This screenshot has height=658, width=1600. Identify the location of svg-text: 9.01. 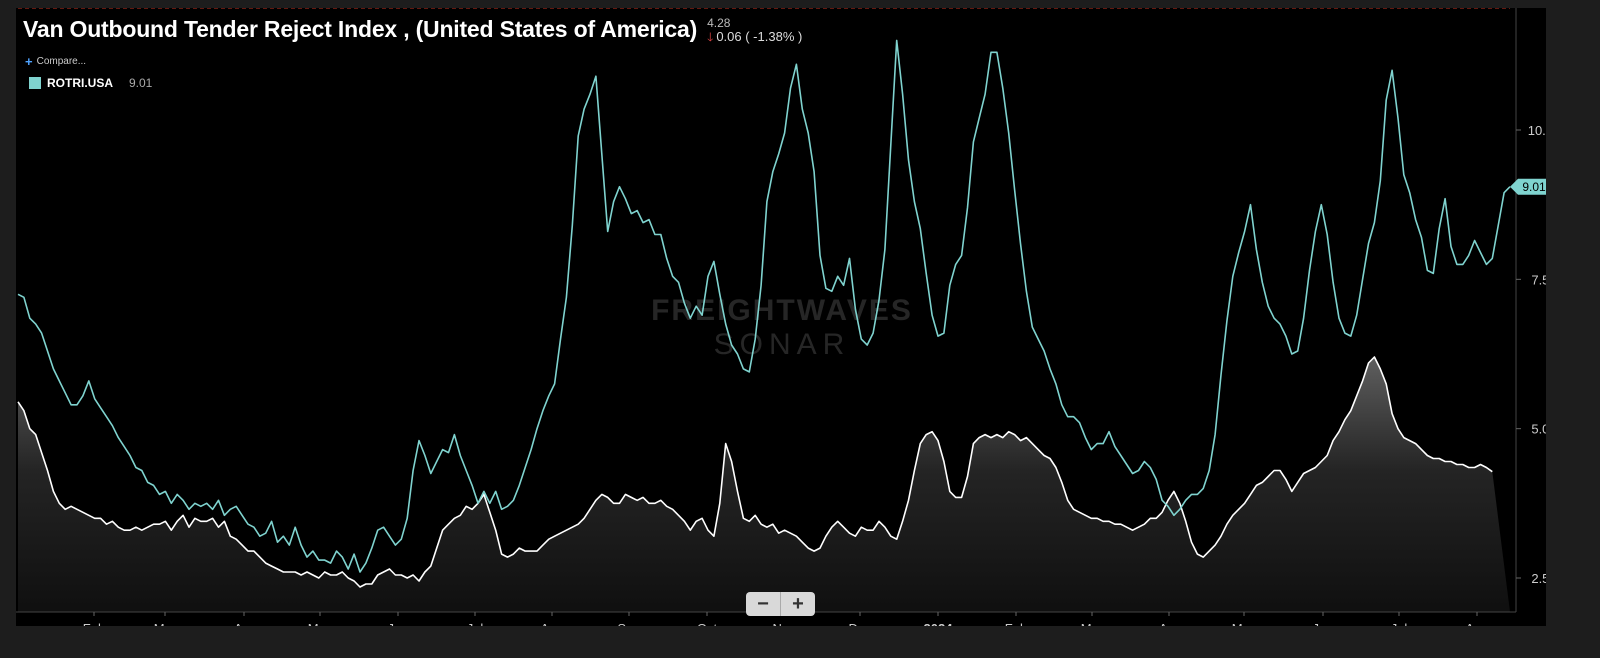
(1534, 187).